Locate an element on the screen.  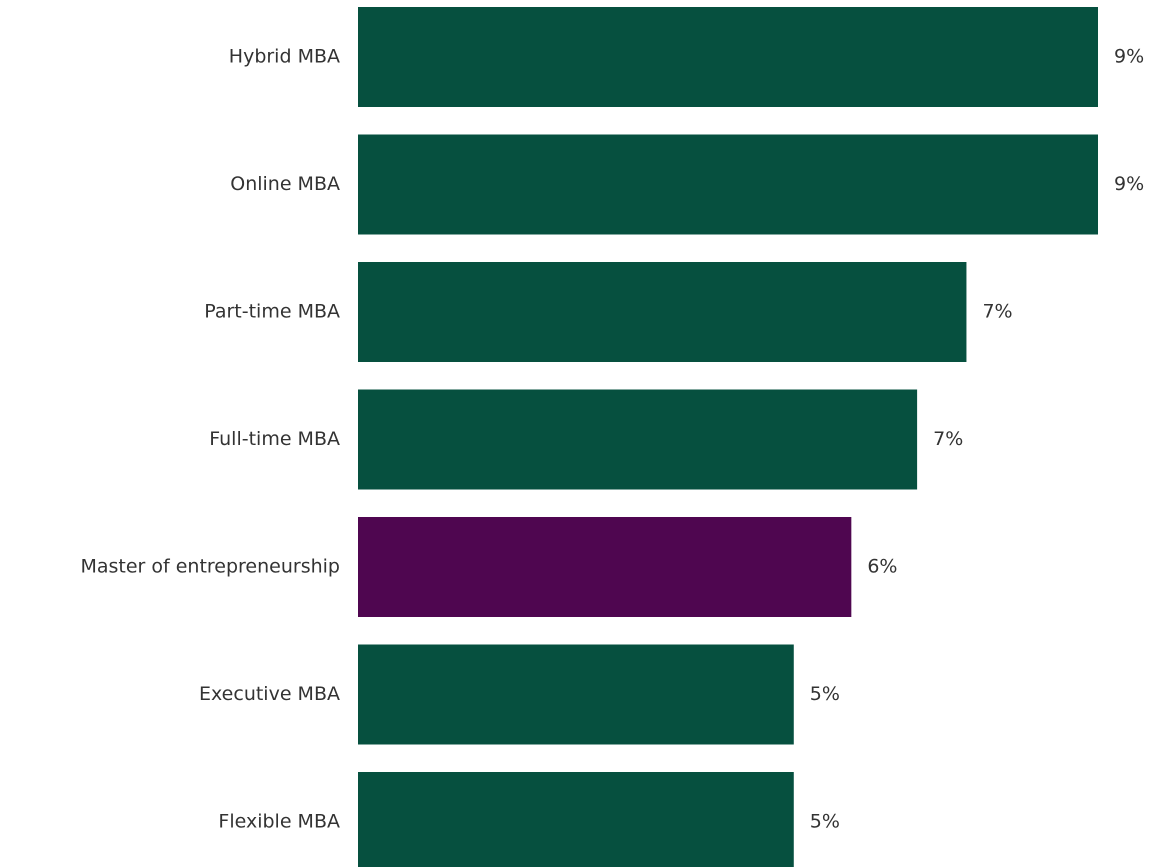
category-label: Master of entrepreneurship is located at coordinates (210, 567).